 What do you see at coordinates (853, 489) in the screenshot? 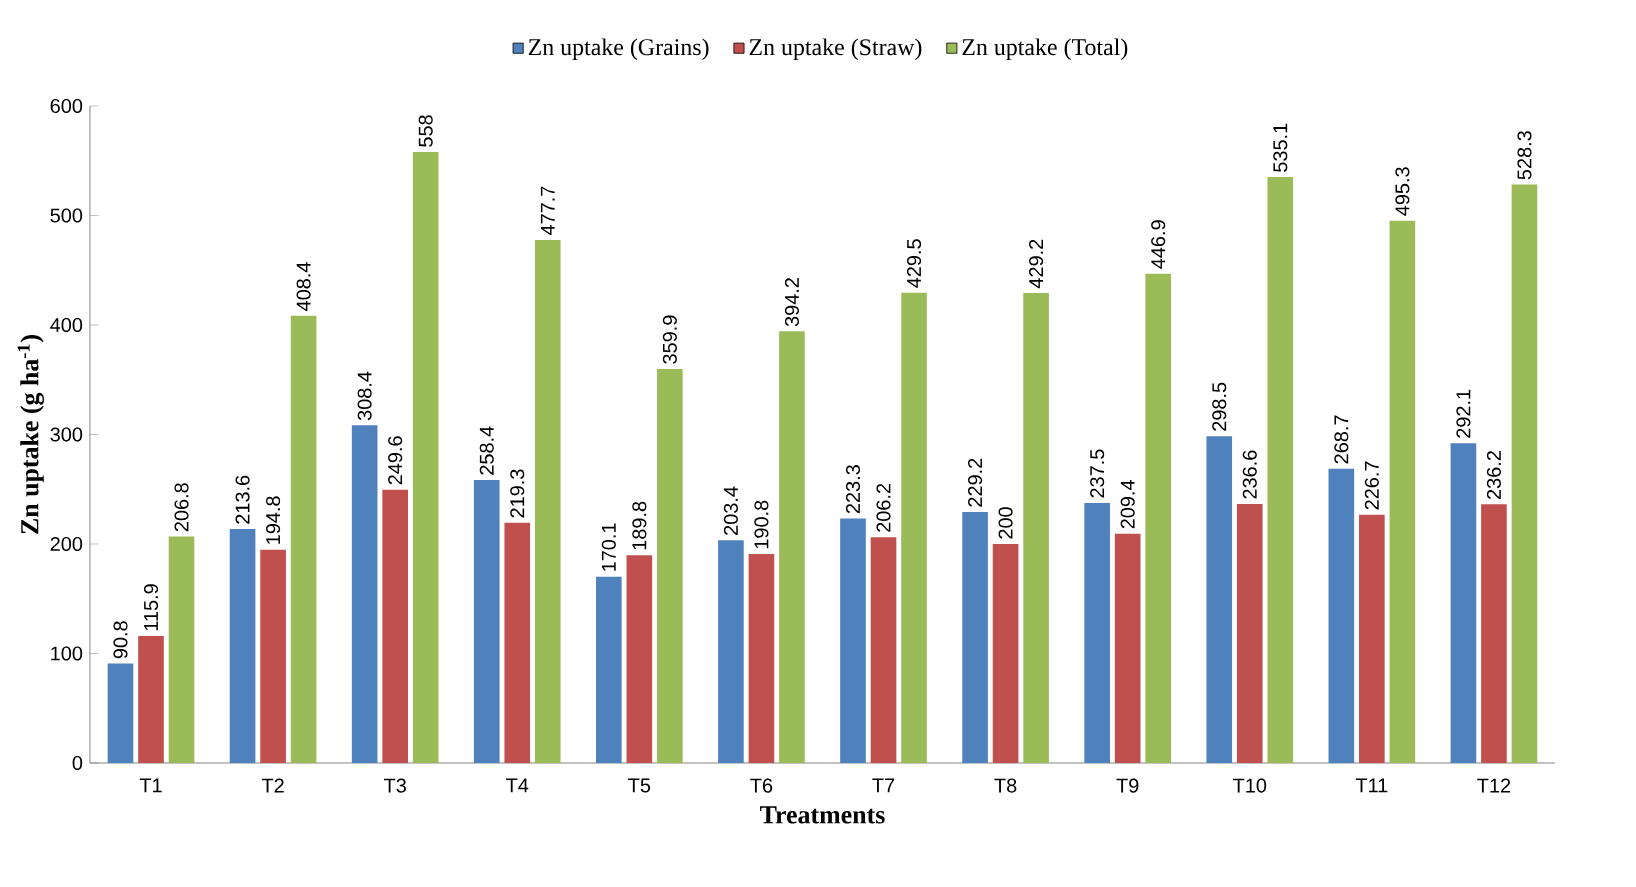
I see `data-label: 223.3` at bounding box center [853, 489].